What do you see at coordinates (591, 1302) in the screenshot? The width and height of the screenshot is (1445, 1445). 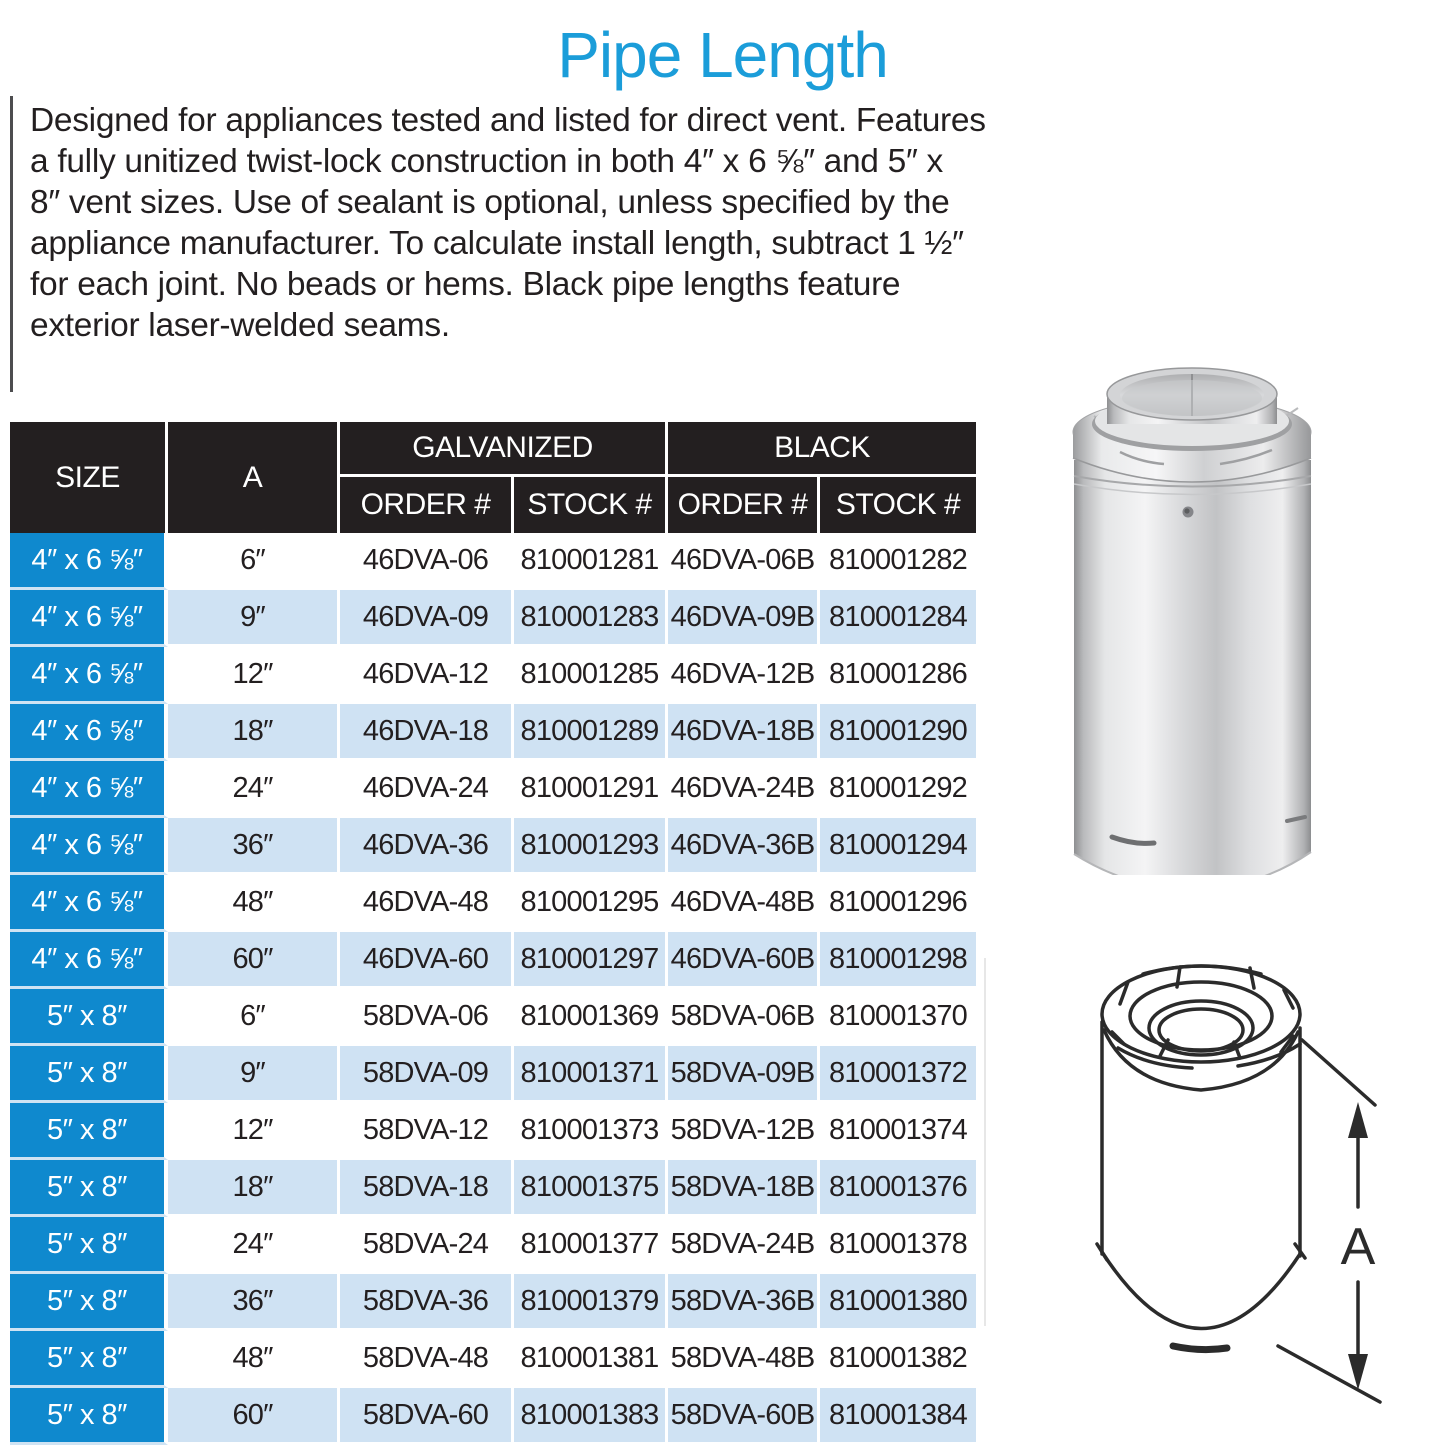 I see `cell-galv-stock: 810001379` at bounding box center [591, 1302].